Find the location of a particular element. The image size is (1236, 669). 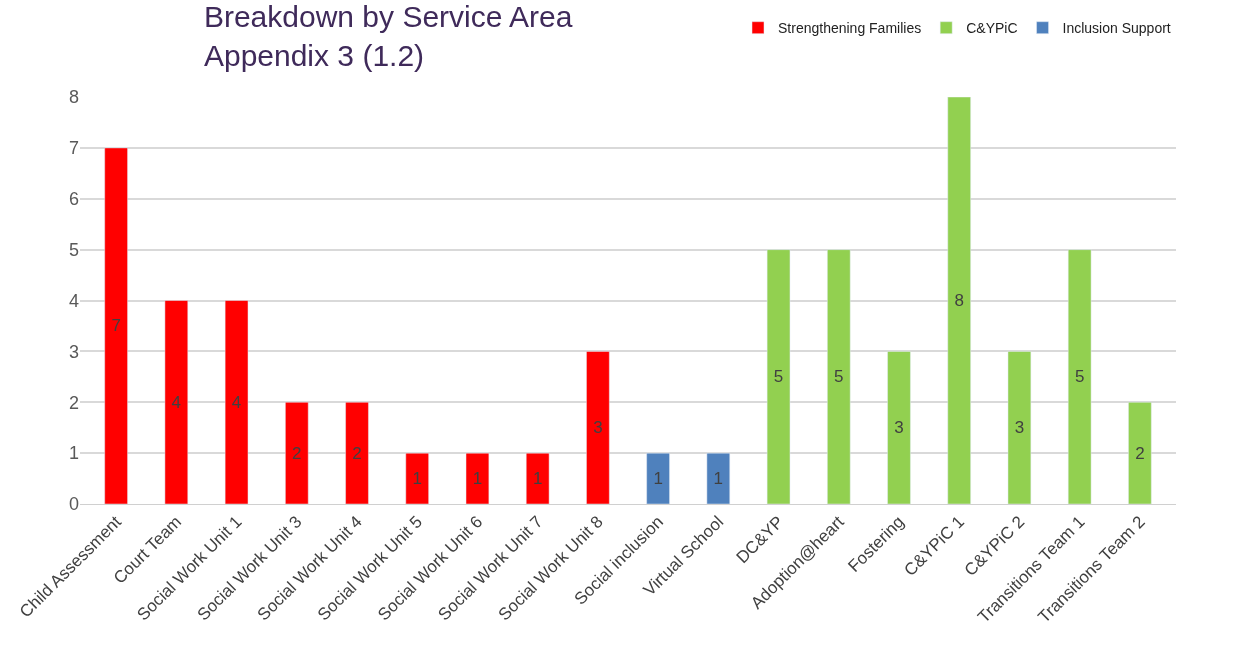

y-tick-label: 4 is located at coordinates (73, 300).